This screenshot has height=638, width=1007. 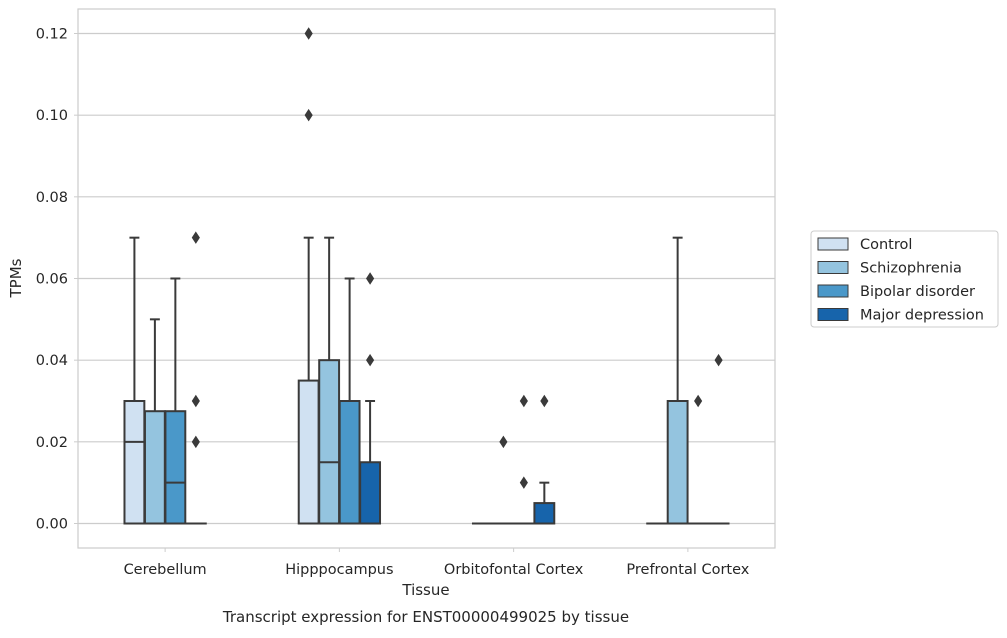 I want to click on y-tick-labels: 0.00 0.02 0.04 0.06 0.08 0.10 0.12, so click(x=57, y=280).